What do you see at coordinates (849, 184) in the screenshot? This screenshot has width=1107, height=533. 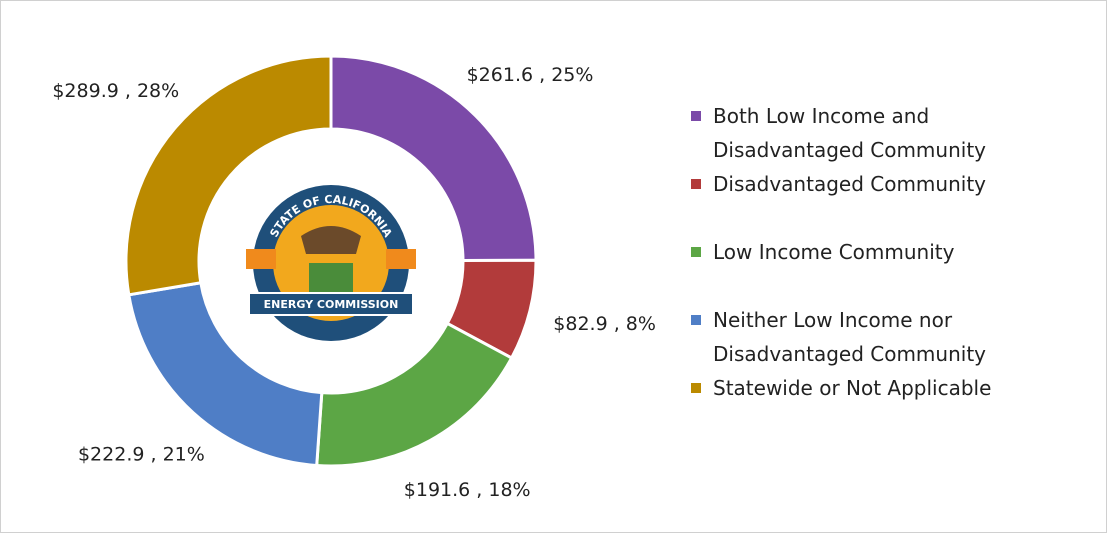 I see `legend-label: Disadvantaged Community` at bounding box center [849, 184].